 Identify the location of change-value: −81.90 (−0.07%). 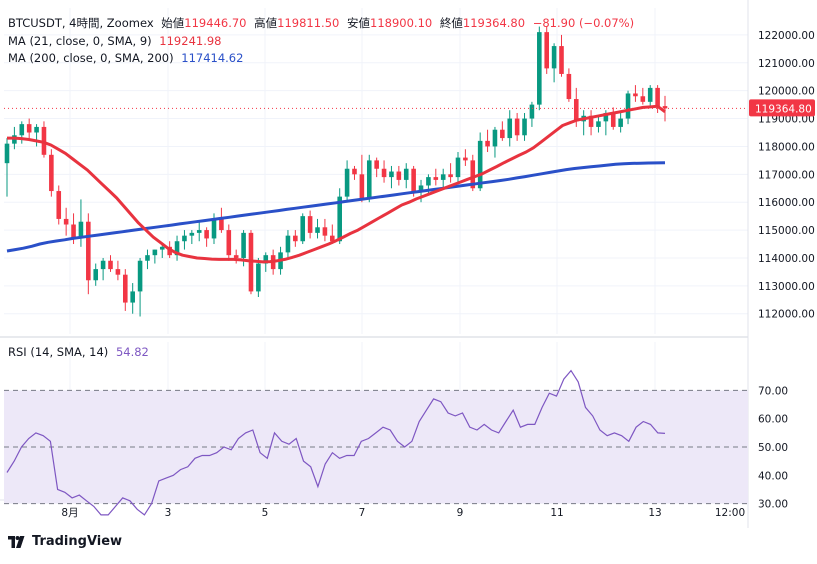
(583, 23).